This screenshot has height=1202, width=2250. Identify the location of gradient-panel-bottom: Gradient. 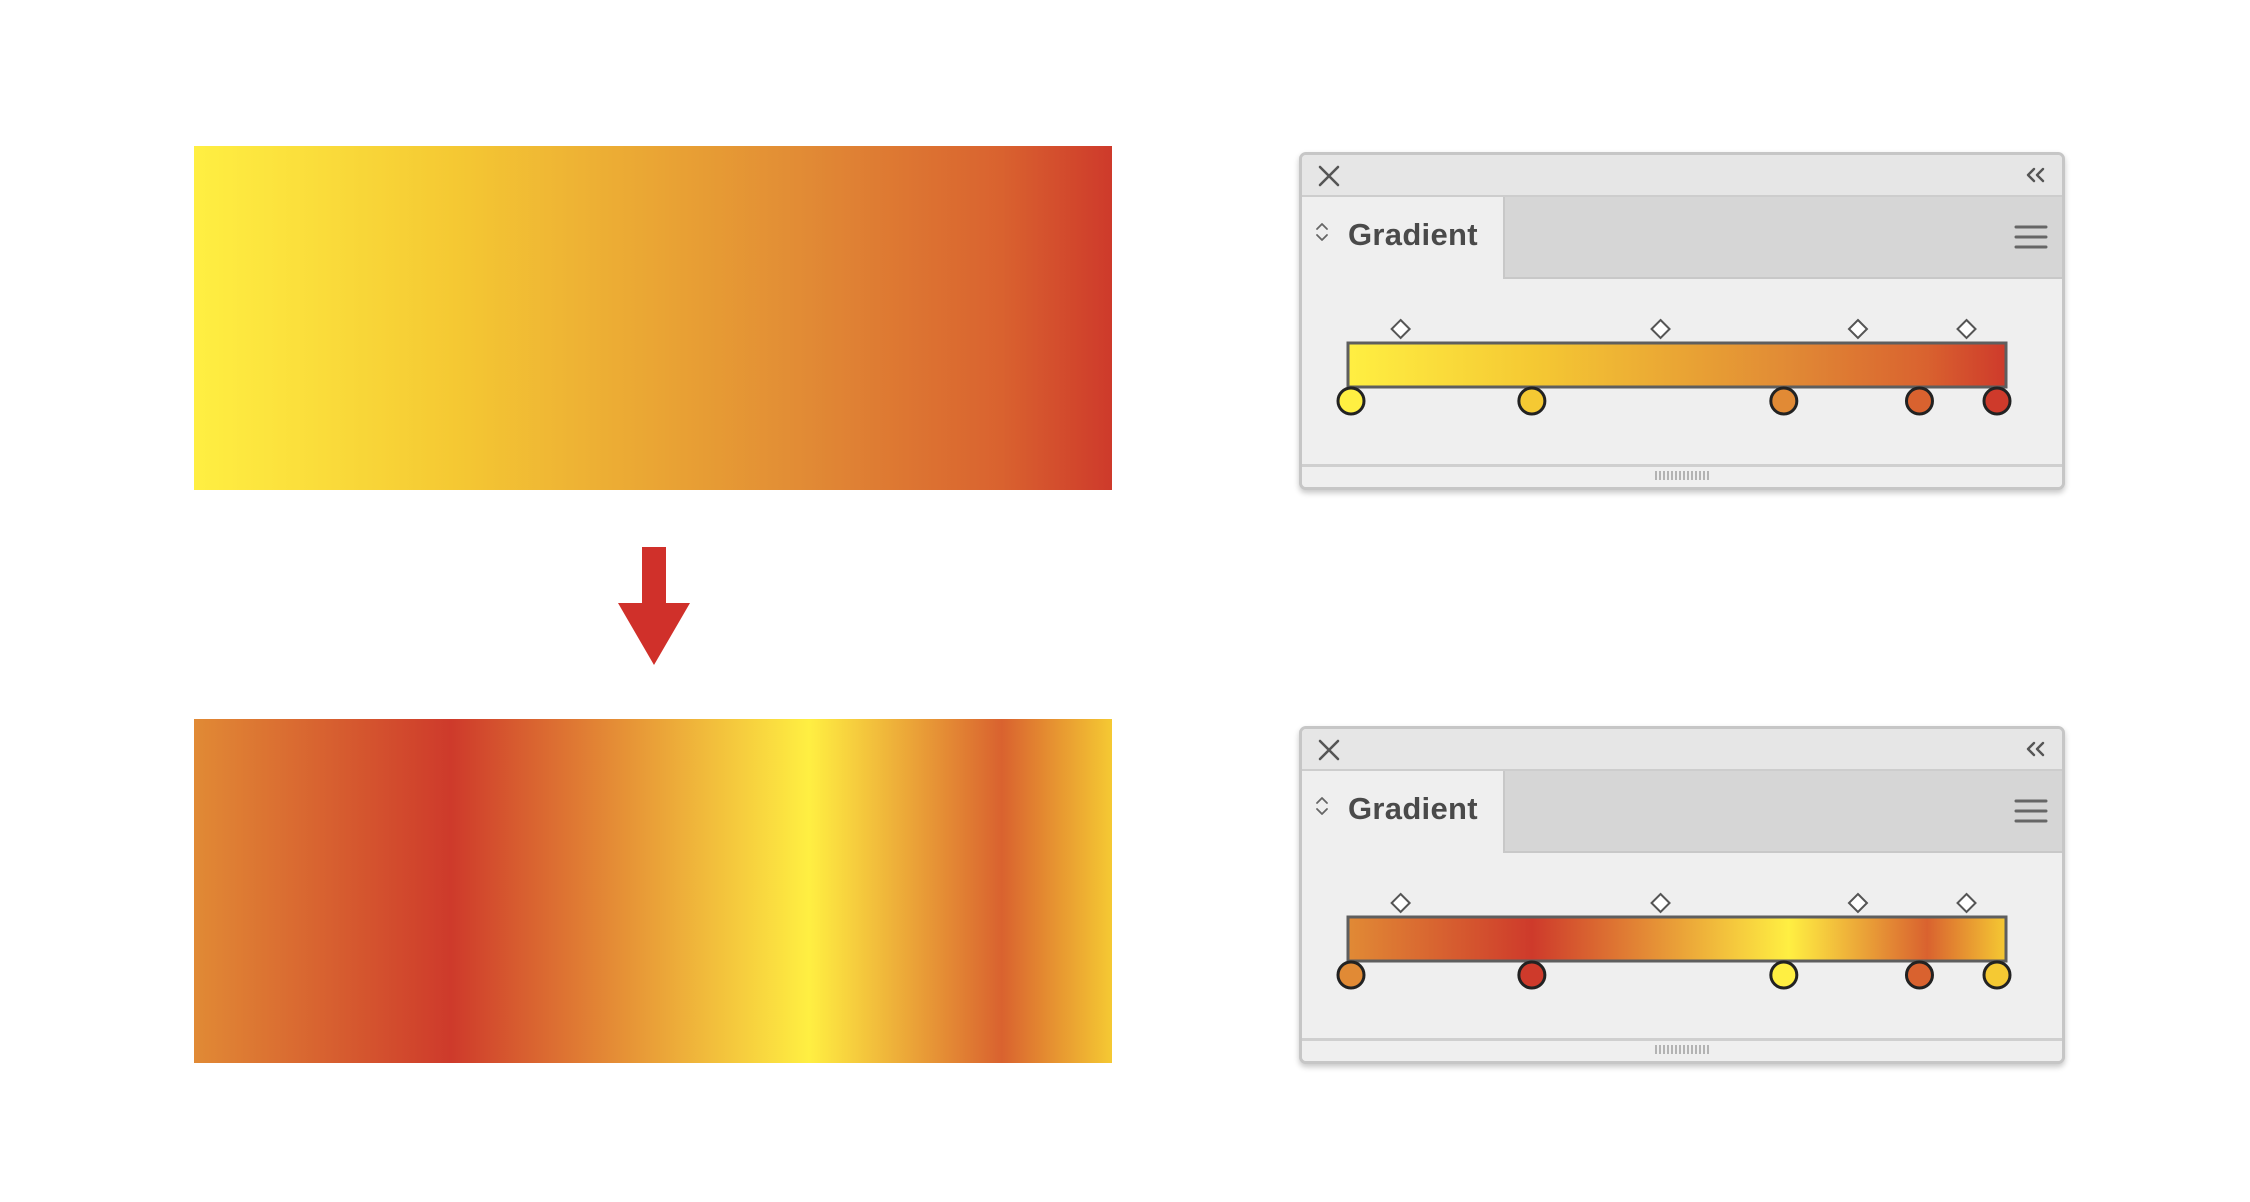
(1682, 895).